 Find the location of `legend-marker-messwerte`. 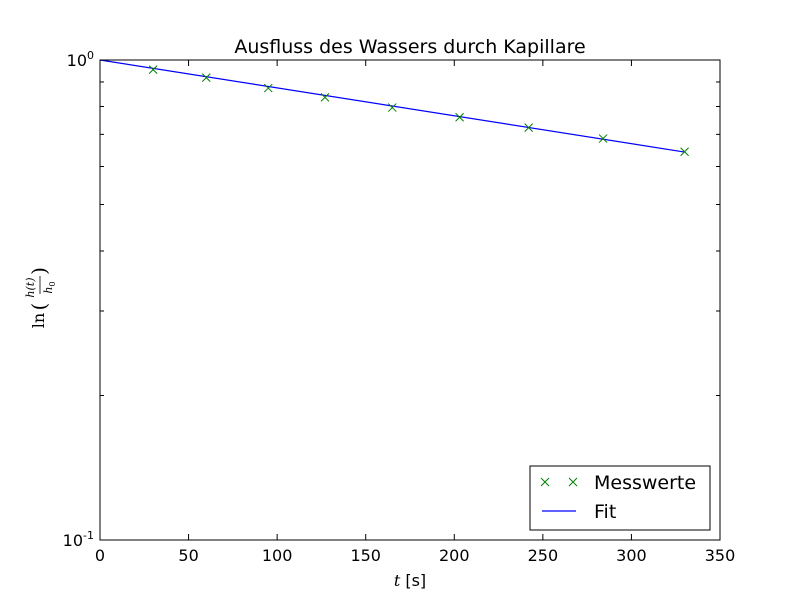

legend-marker-messwerte is located at coordinates (559, 482).